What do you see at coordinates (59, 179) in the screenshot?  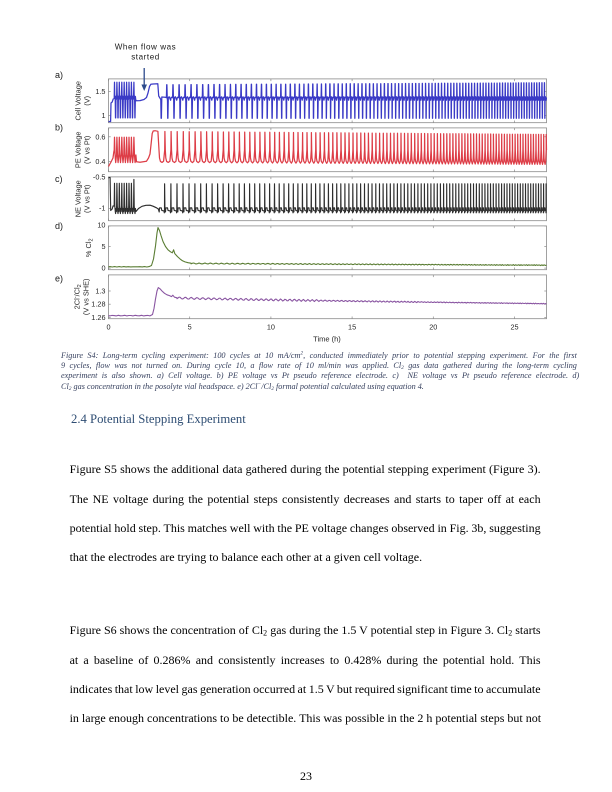 I see `svg-text: c)` at bounding box center [59, 179].